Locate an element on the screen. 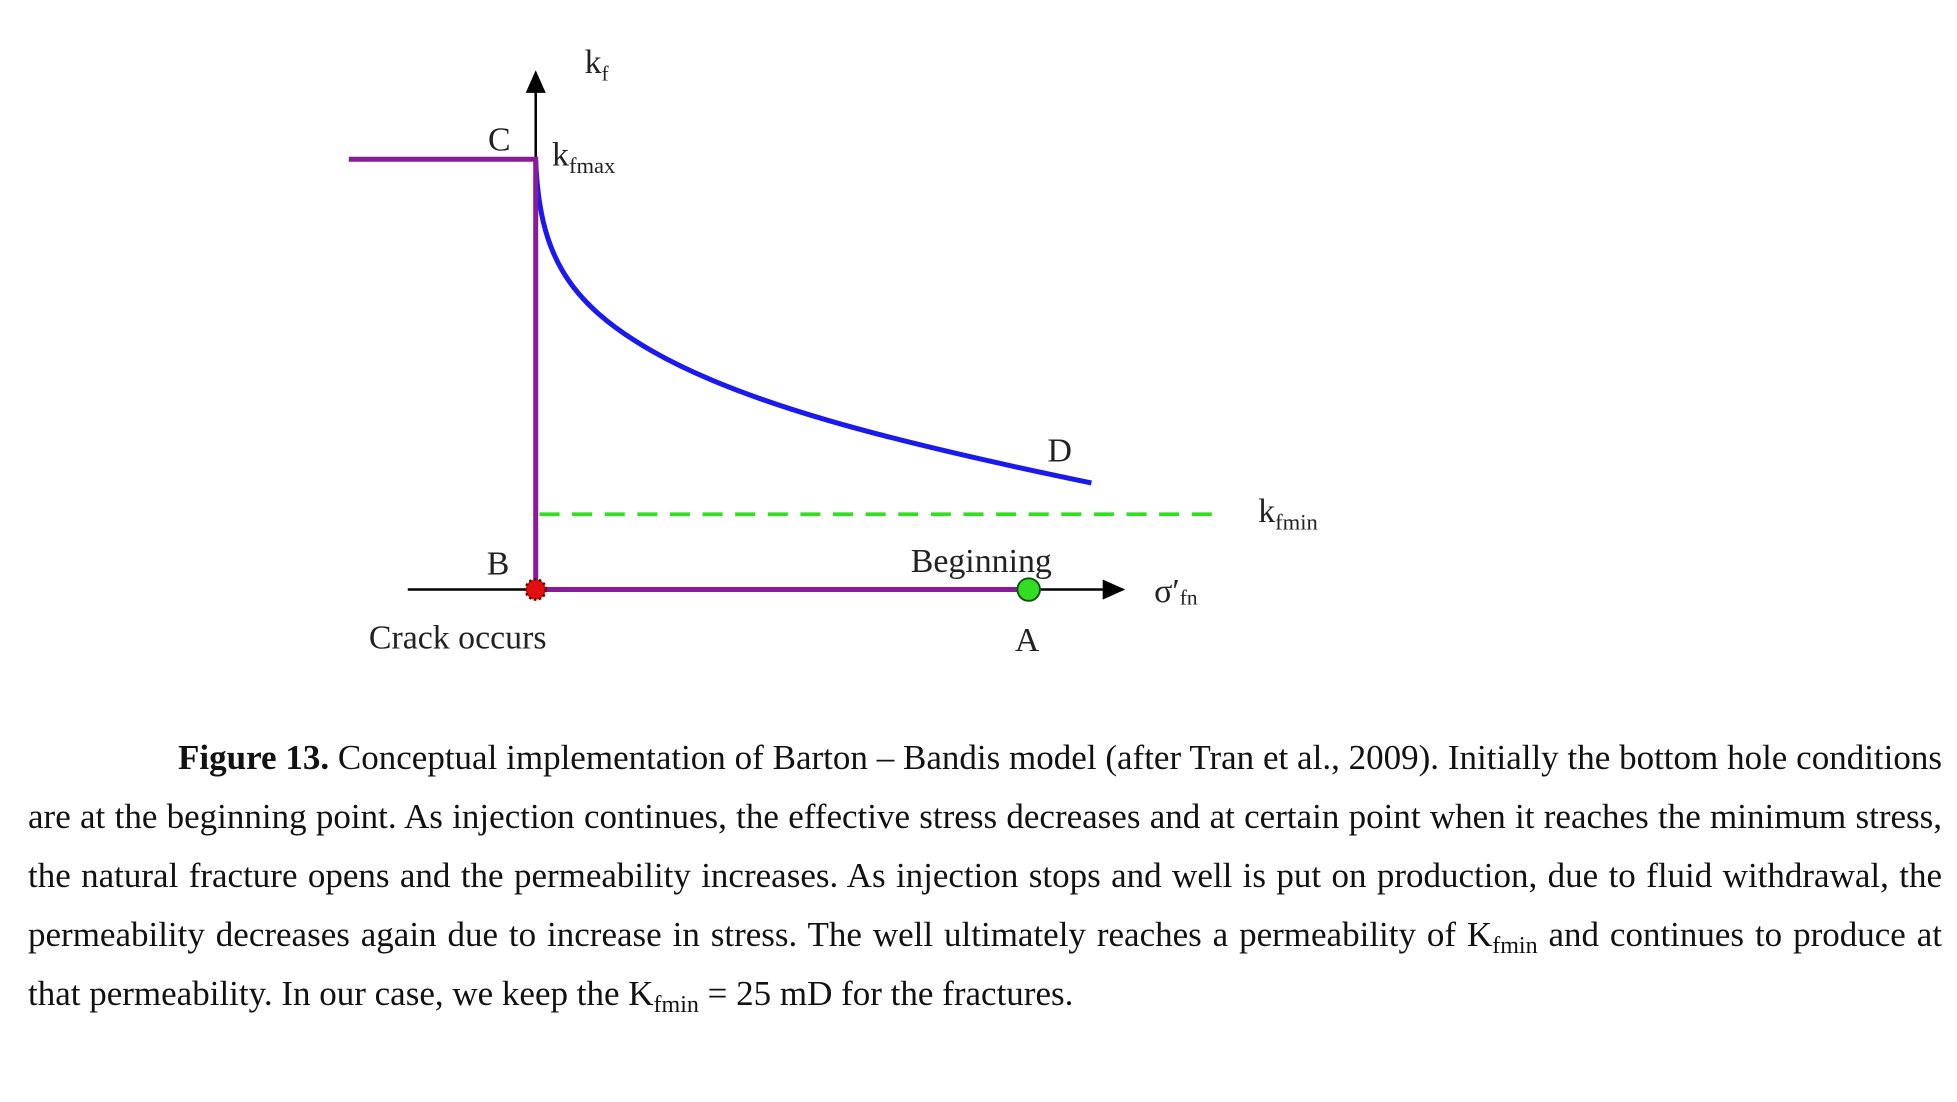 Image resolution: width=1957 pixels, height=1102 pixels. label-base: σ′ is located at coordinates (1167, 591).